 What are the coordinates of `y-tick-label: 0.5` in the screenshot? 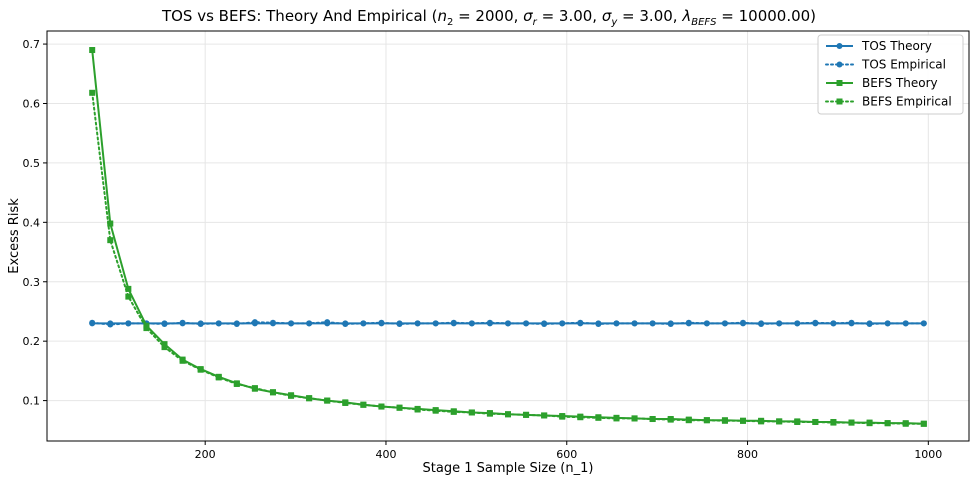 It's located at (32, 163).